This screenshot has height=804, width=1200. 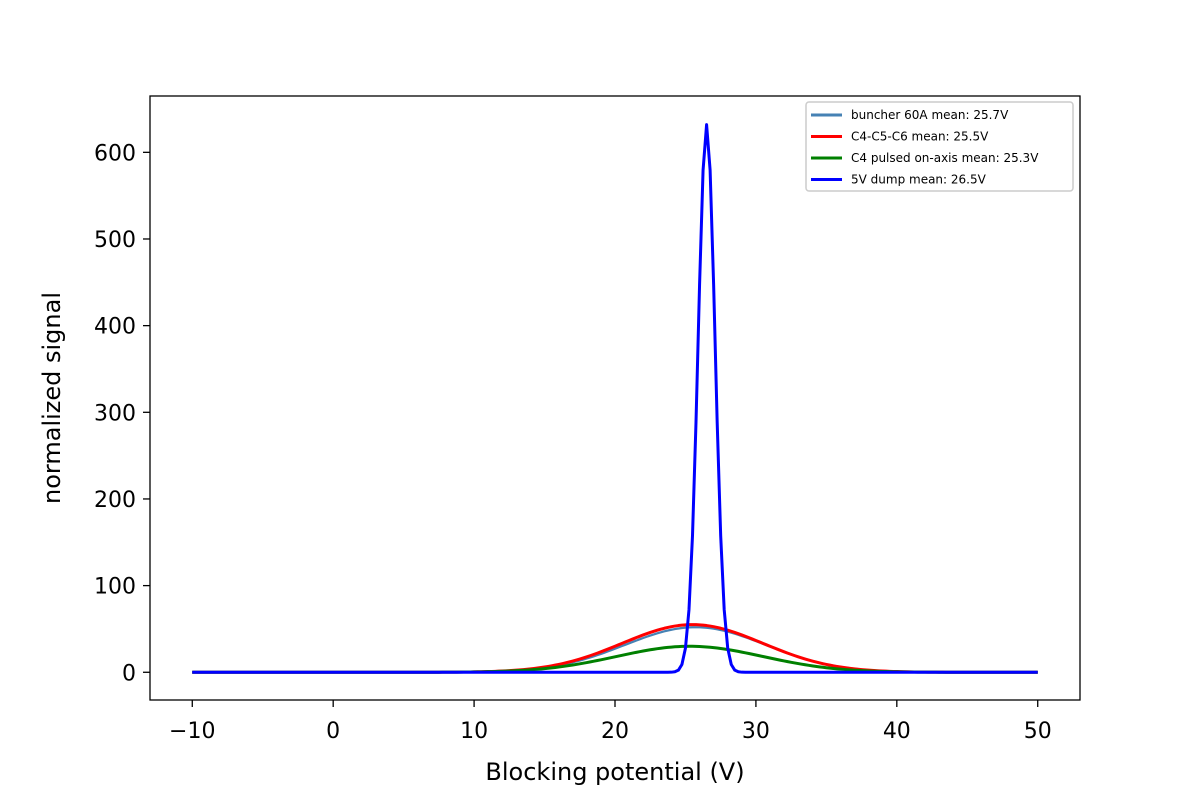 I want to click on y-tick-label: 500, so click(x=115, y=240).